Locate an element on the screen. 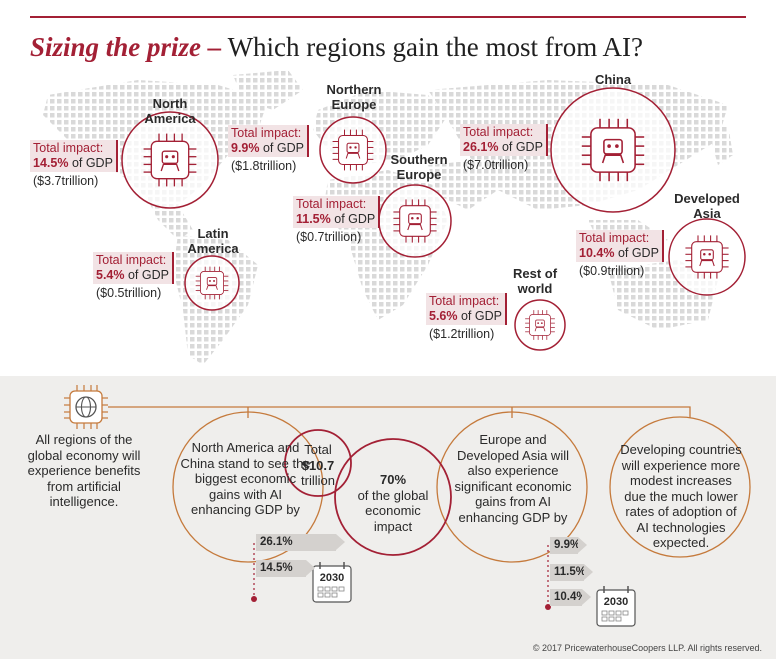 Image resolution: width=776 pixels, height=659 pixels. year-label-right: 2030 is located at coordinates (616, 602).